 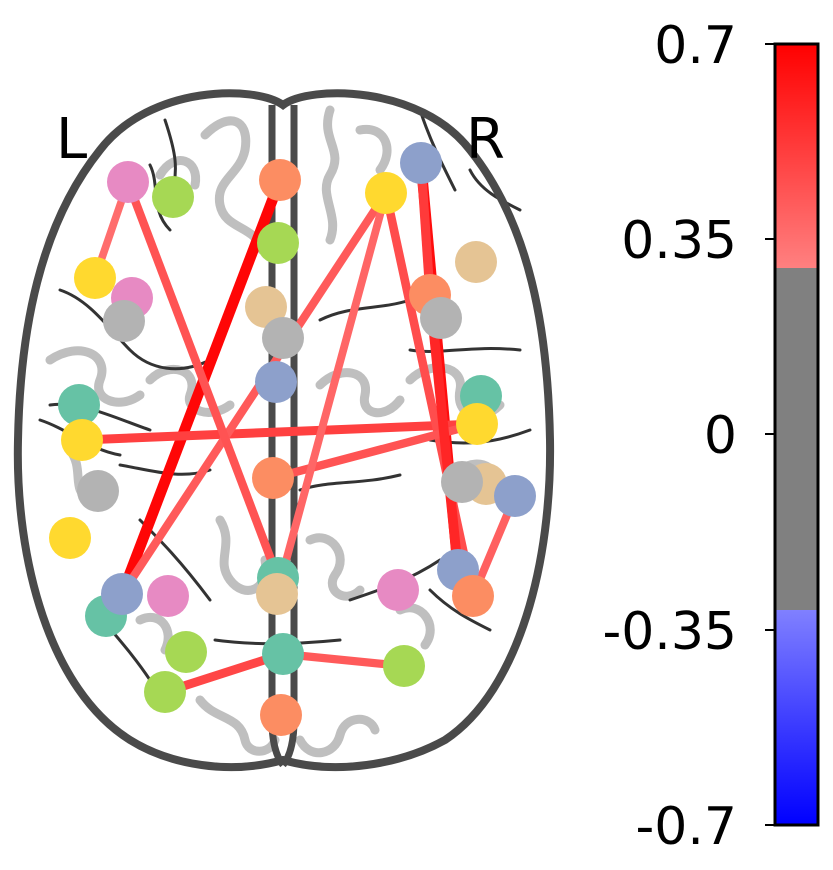 I want to click on colorbar-tick-min: -0.7, so click(x=686, y=827).